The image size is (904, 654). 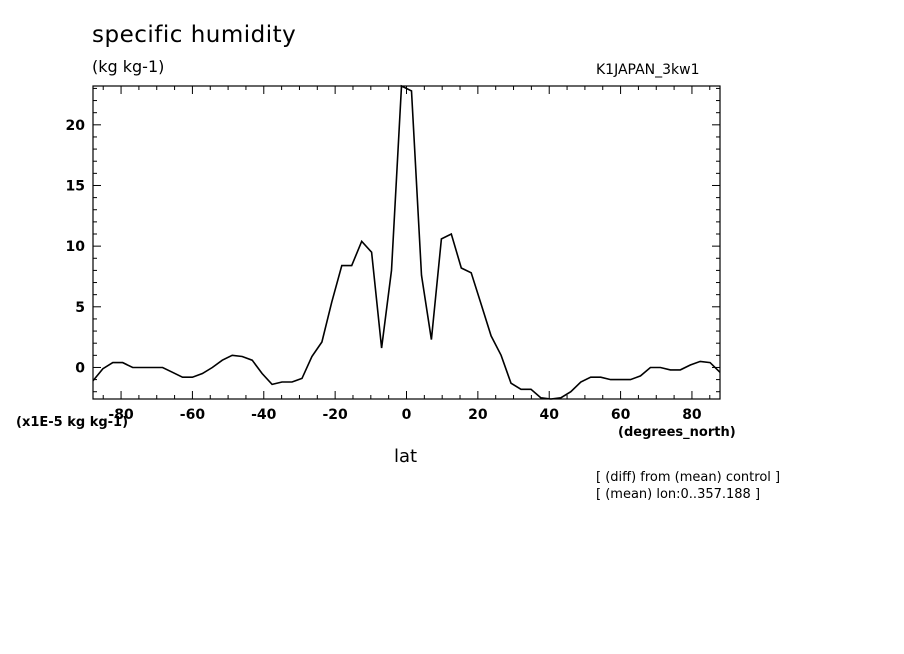 I want to click on x-tick-label: -20, so click(x=335, y=415).